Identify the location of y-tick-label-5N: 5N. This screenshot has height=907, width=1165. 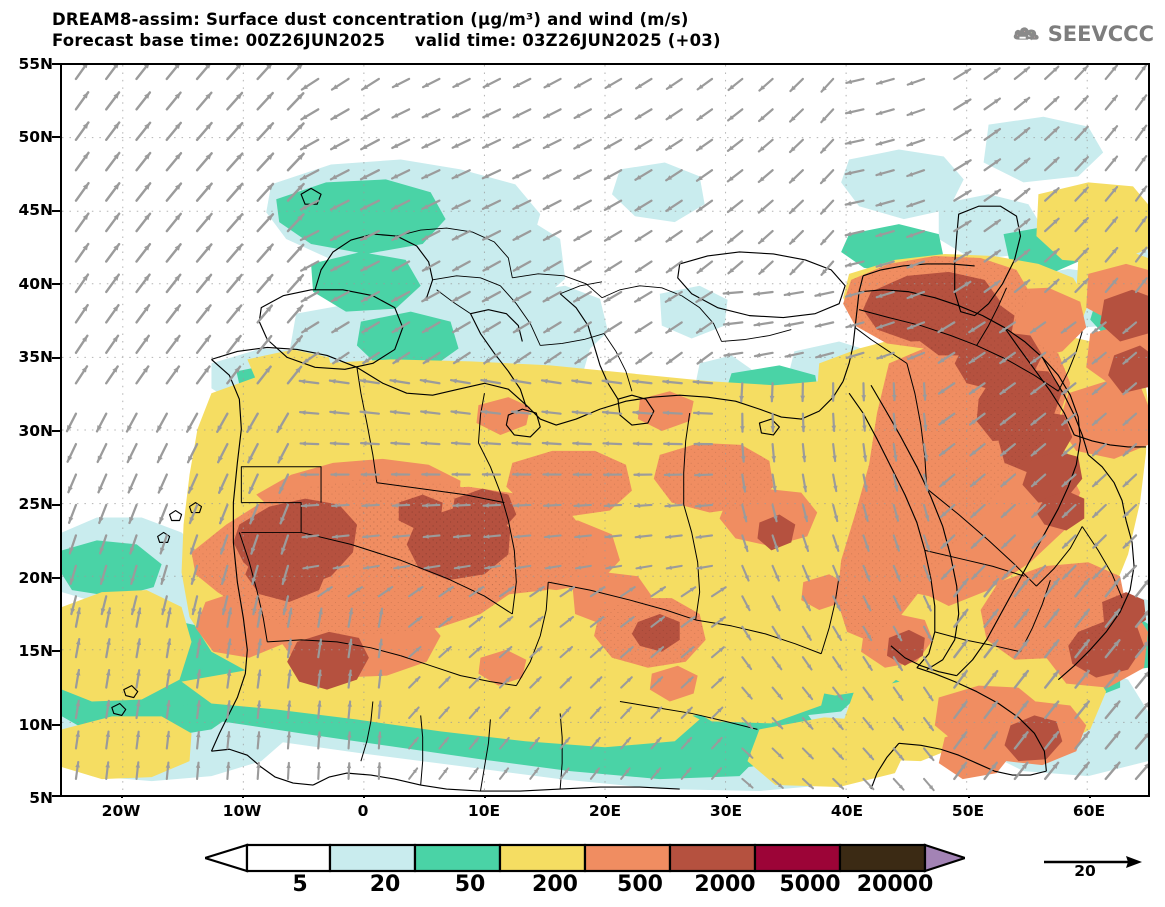
(41, 798).